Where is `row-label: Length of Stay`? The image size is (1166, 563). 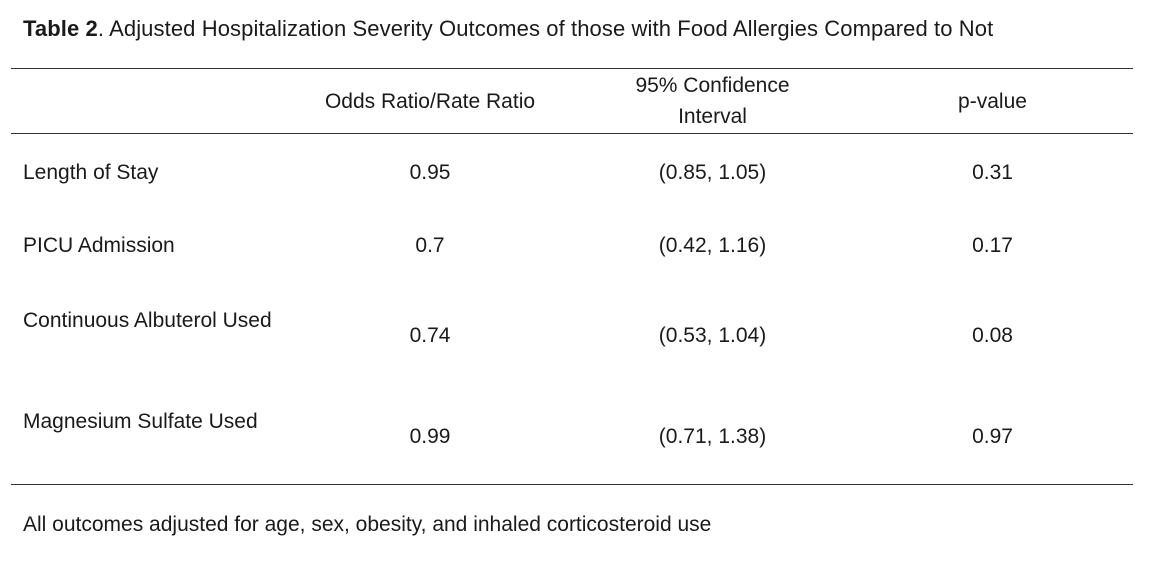 row-label: Length of Stay is located at coordinates (91, 172).